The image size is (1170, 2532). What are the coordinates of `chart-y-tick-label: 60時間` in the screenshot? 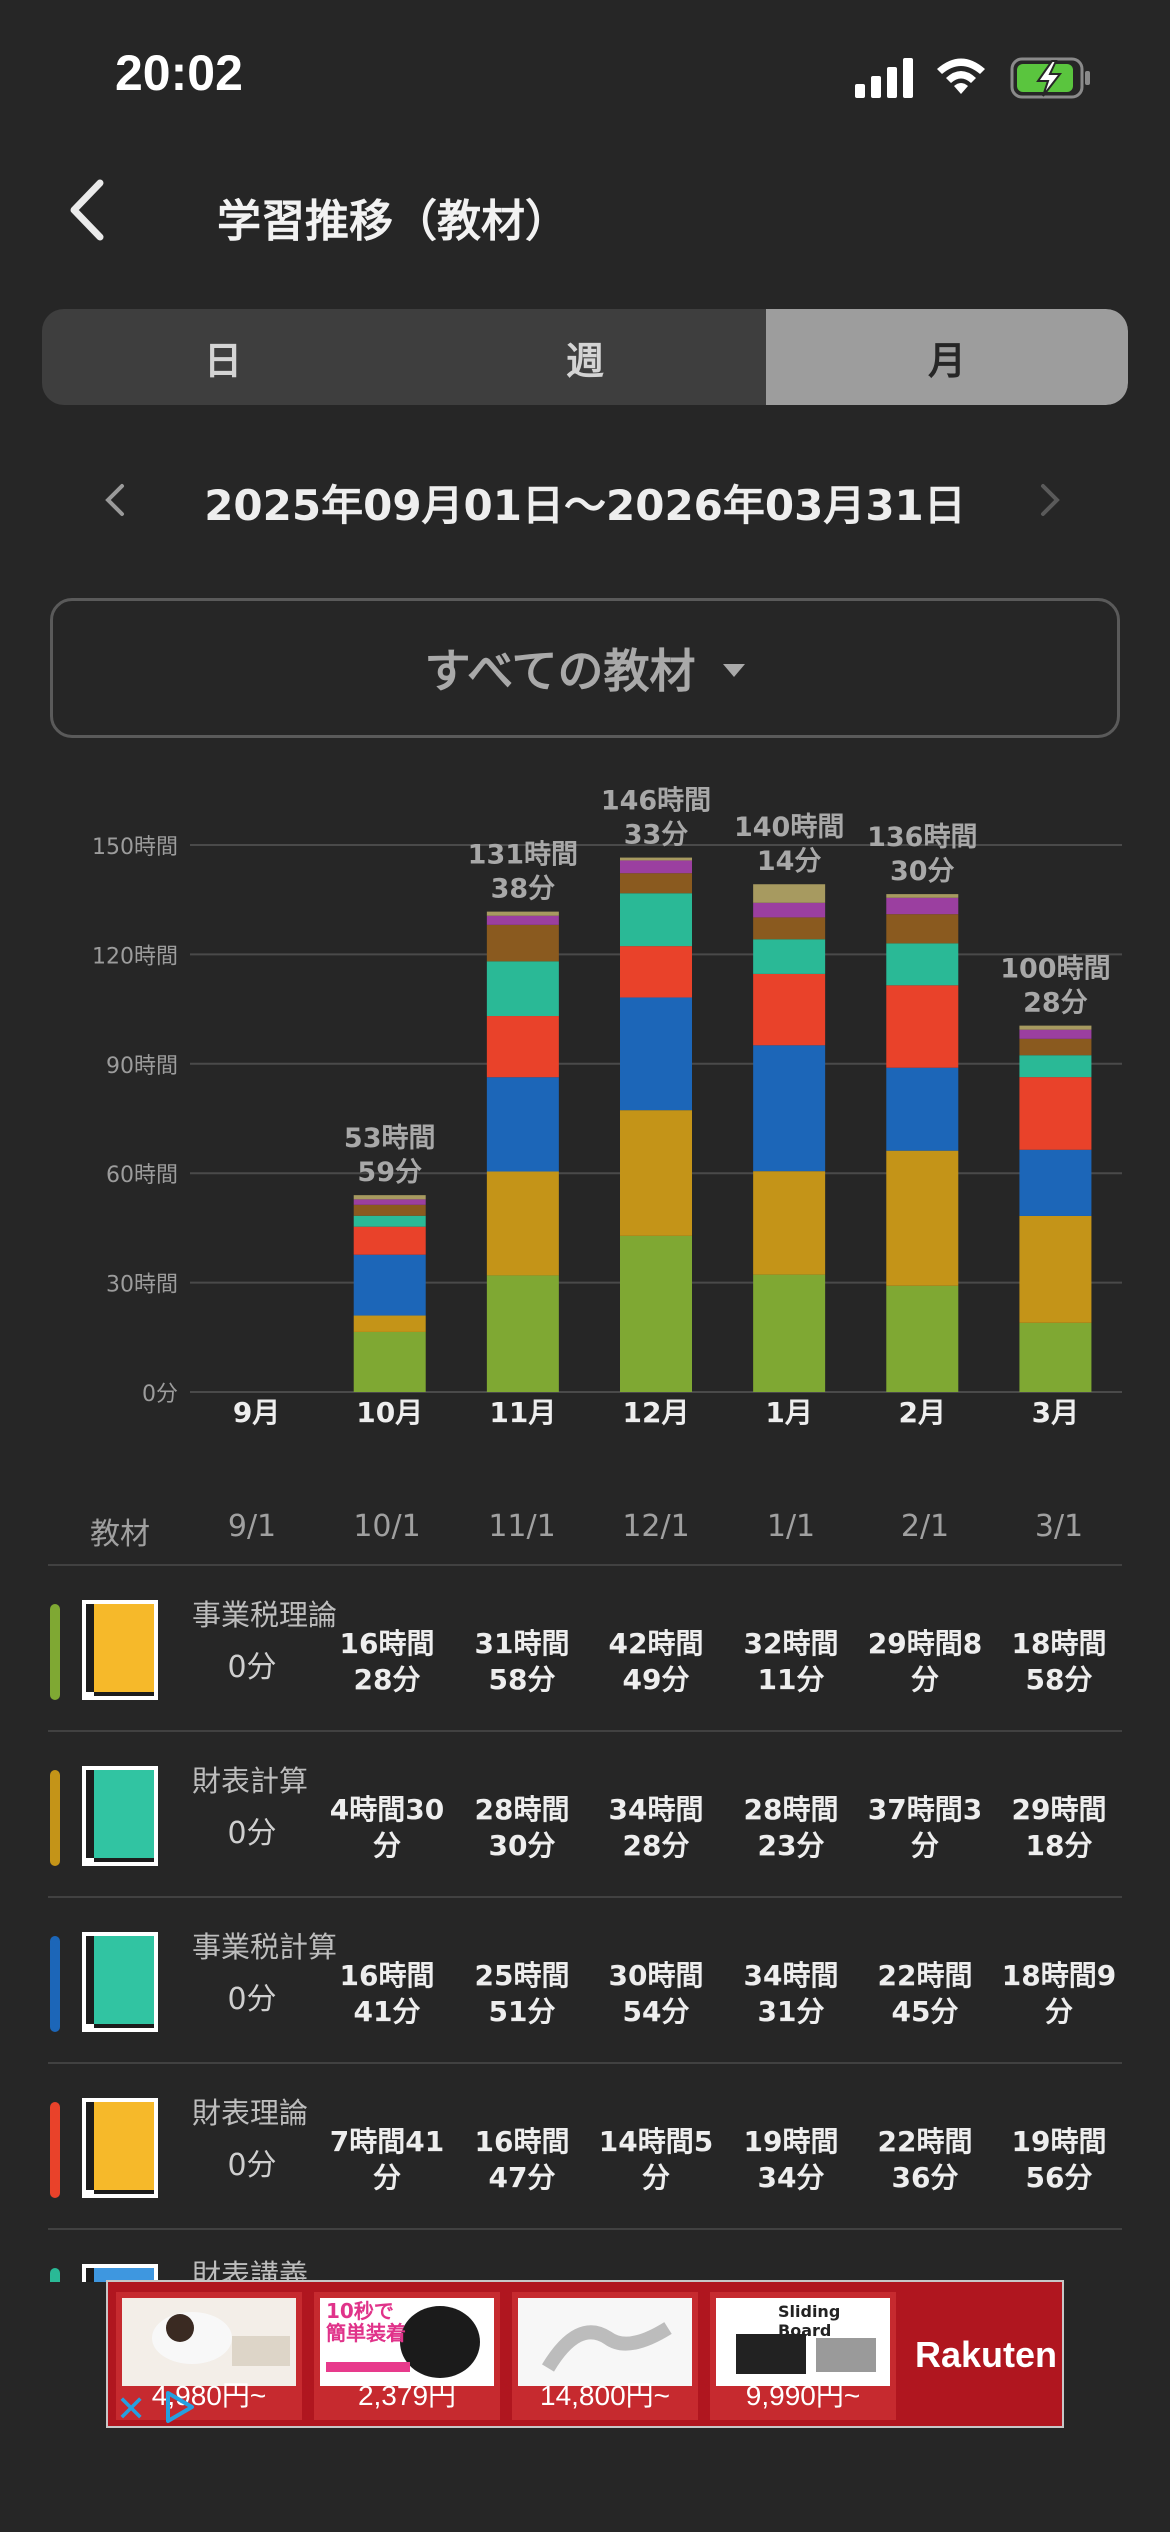 It's located at (142, 1175).